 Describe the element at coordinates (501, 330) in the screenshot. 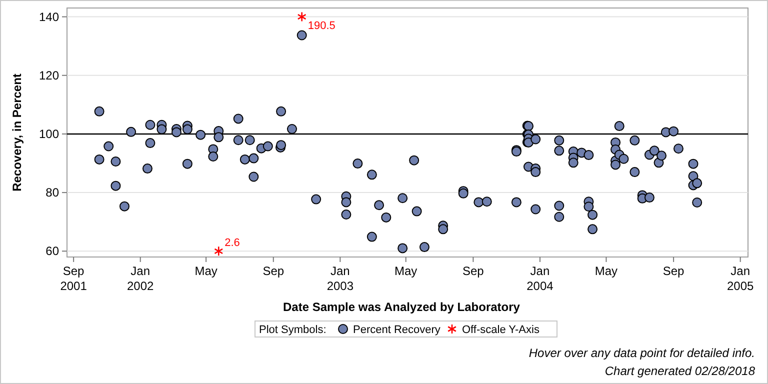

I see `legend-label: Off-scale Y-Axis` at that location.